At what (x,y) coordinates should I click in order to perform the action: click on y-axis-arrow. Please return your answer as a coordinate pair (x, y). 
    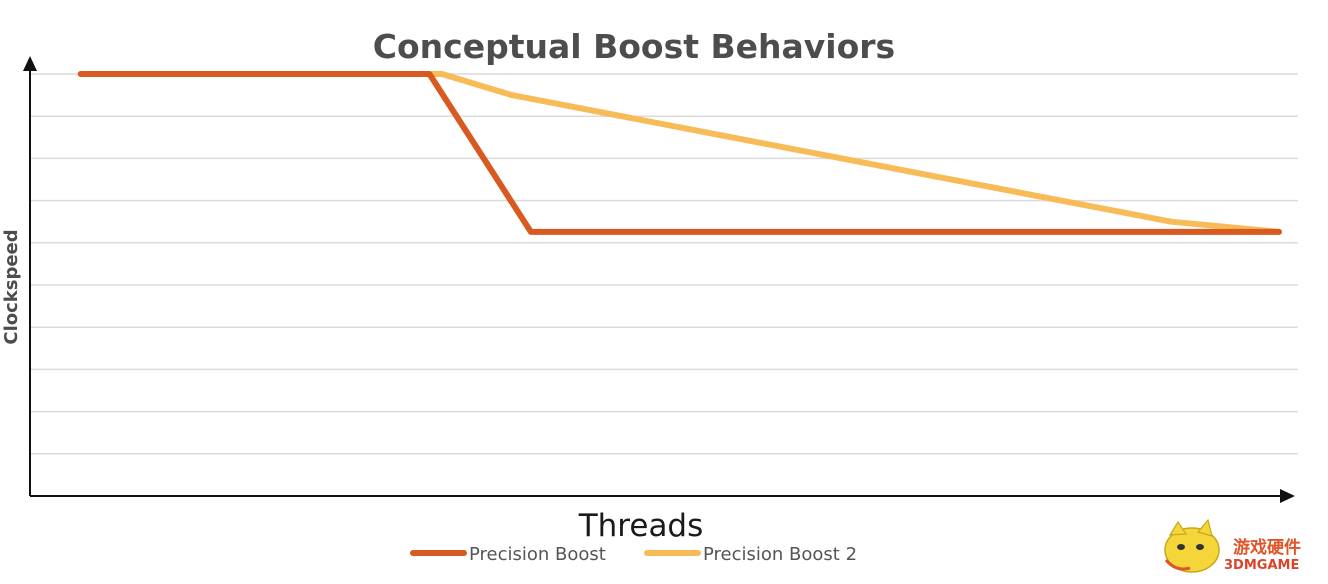
    Looking at the image, I should click on (30, 63).